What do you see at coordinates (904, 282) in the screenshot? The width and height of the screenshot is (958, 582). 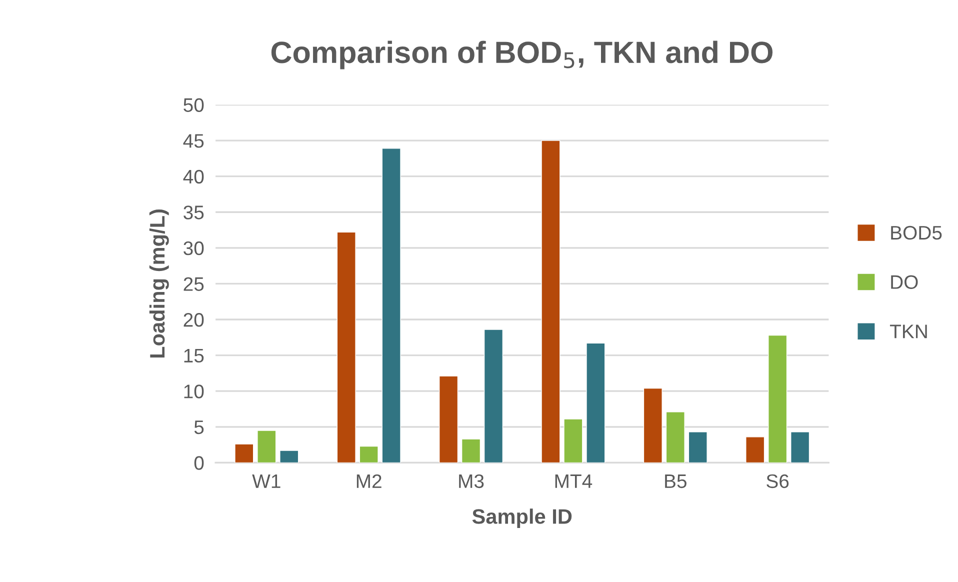 I see `legend-label: DO` at bounding box center [904, 282].